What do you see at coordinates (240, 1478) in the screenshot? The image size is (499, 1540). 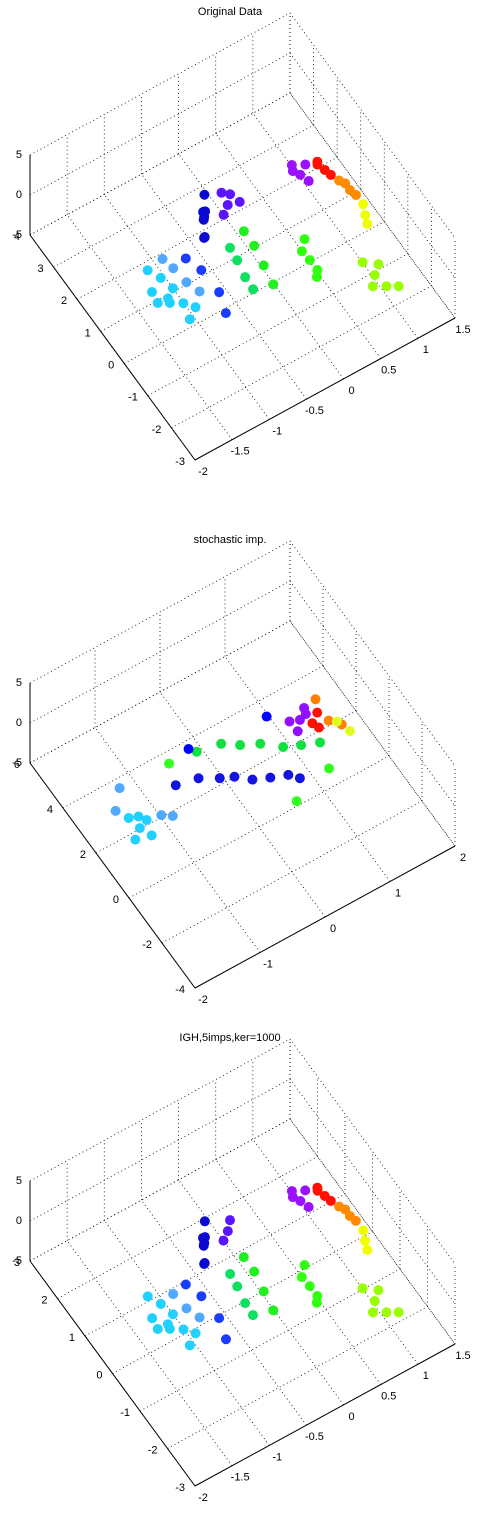 I see `x-tick-label: -1.5` at bounding box center [240, 1478].